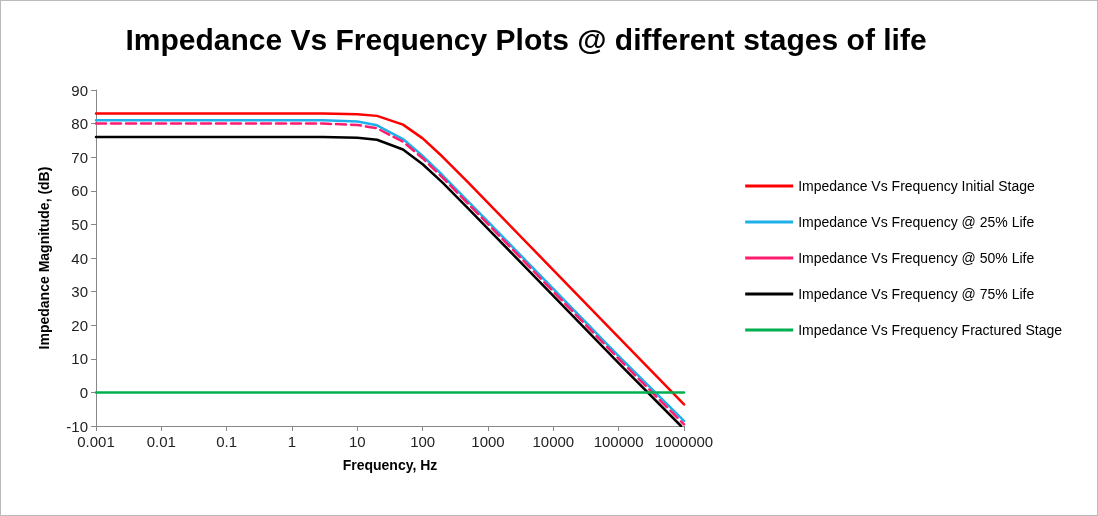  Describe the element at coordinates (79, 90) in the screenshot. I see `y-tick-label: 90` at that location.